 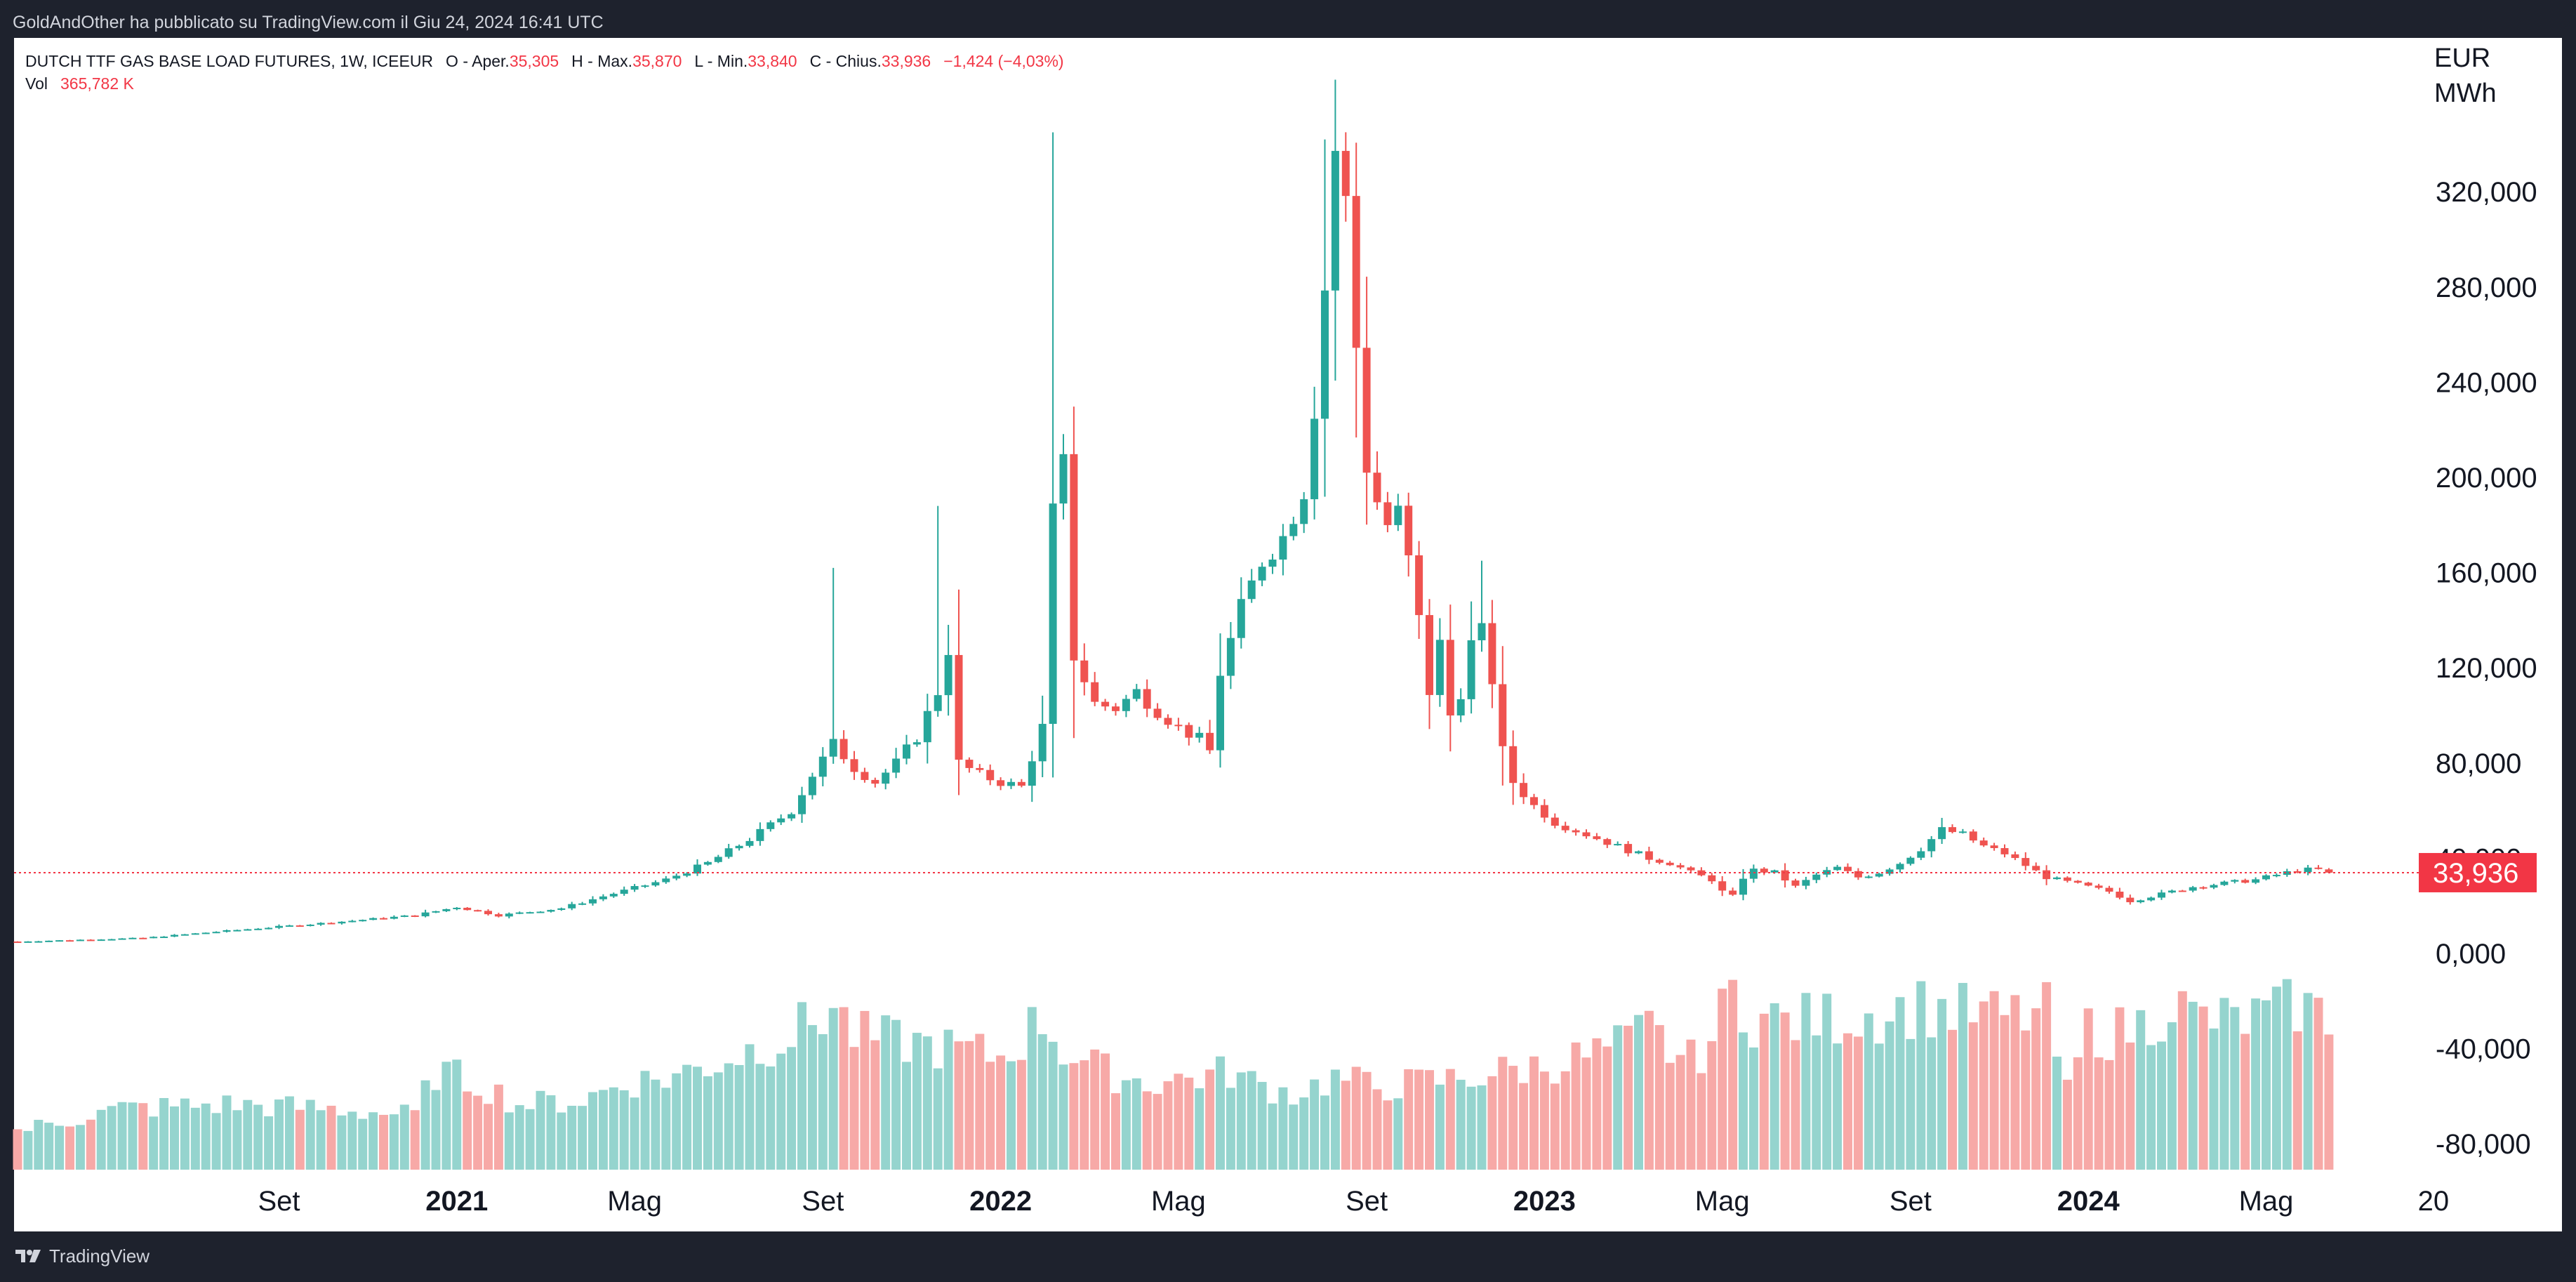 I want to click on y-tick-label: 200,000, so click(x=2487, y=478).